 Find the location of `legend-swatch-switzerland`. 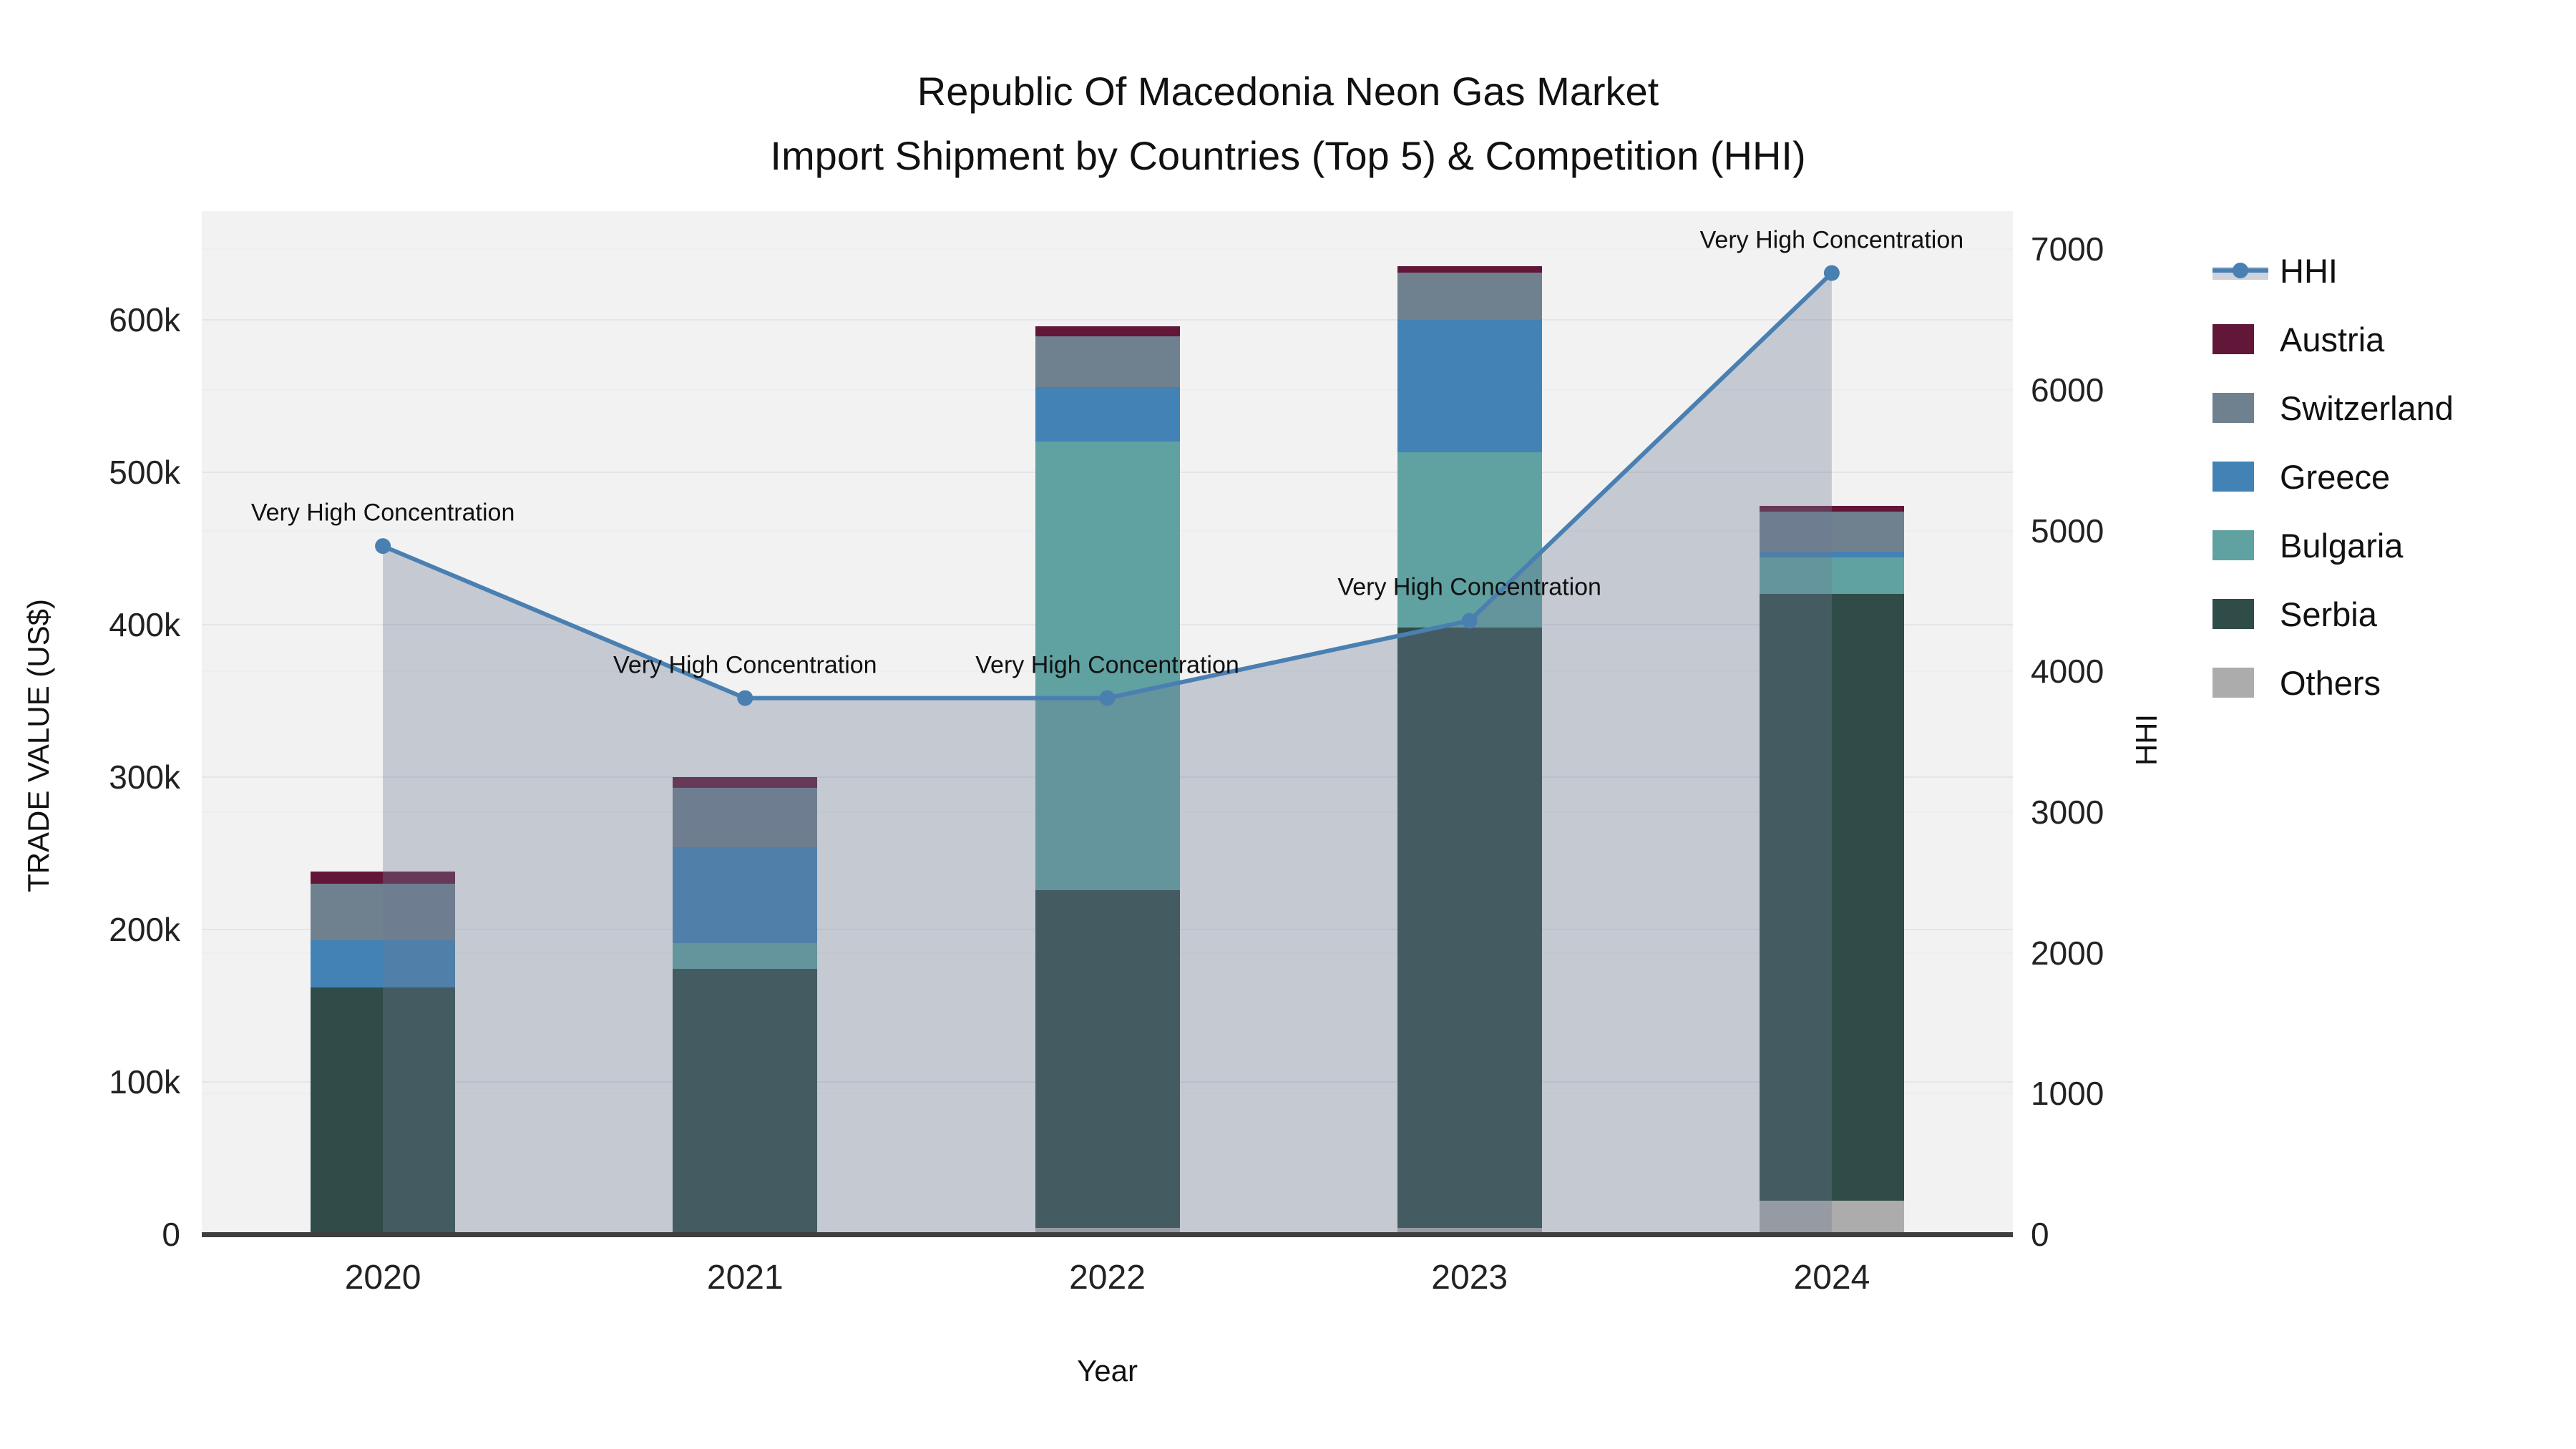

legend-swatch-switzerland is located at coordinates (2233, 408).